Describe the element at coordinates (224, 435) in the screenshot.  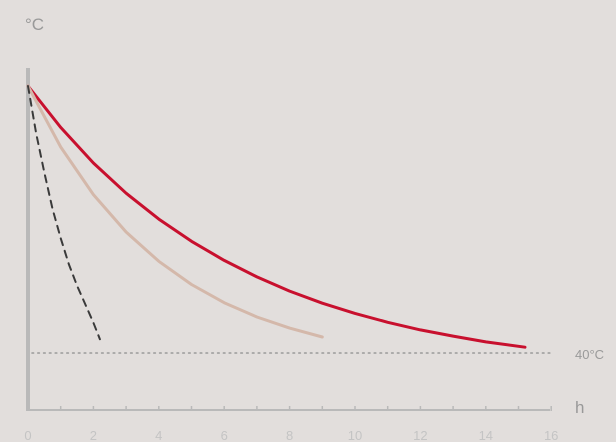
I see `x-tick-label: 6` at that location.